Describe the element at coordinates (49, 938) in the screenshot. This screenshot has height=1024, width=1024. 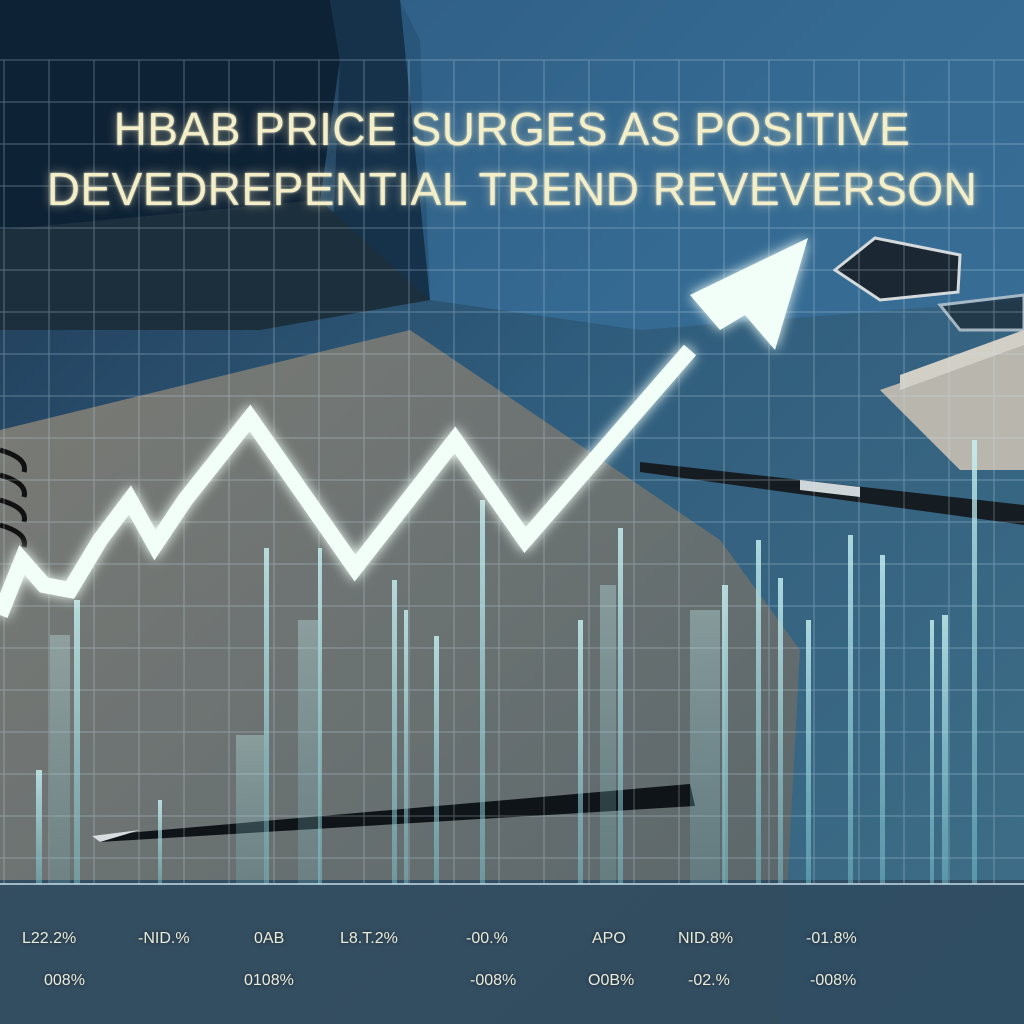
I see `ticker-value: L22.2%` at that location.